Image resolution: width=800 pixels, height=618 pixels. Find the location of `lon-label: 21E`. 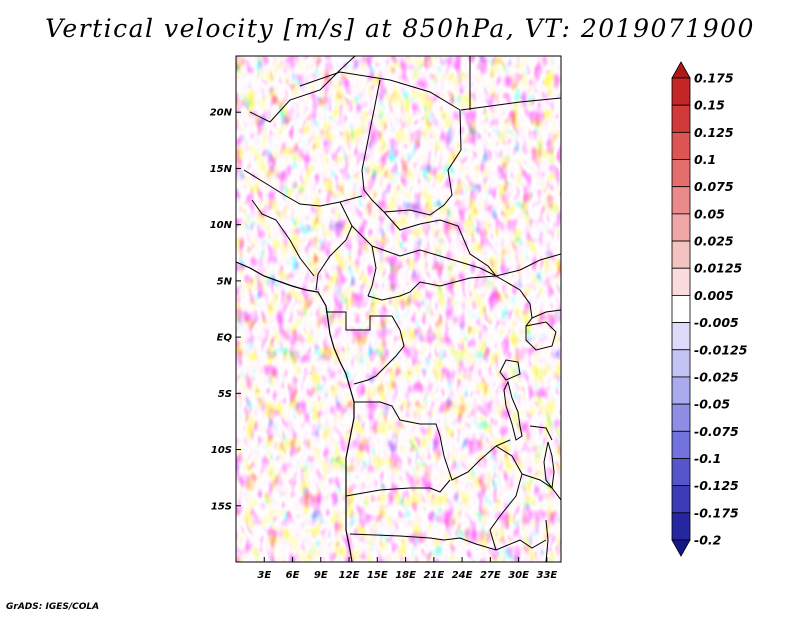

lon-label: 21E is located at coordinates (433, 575).